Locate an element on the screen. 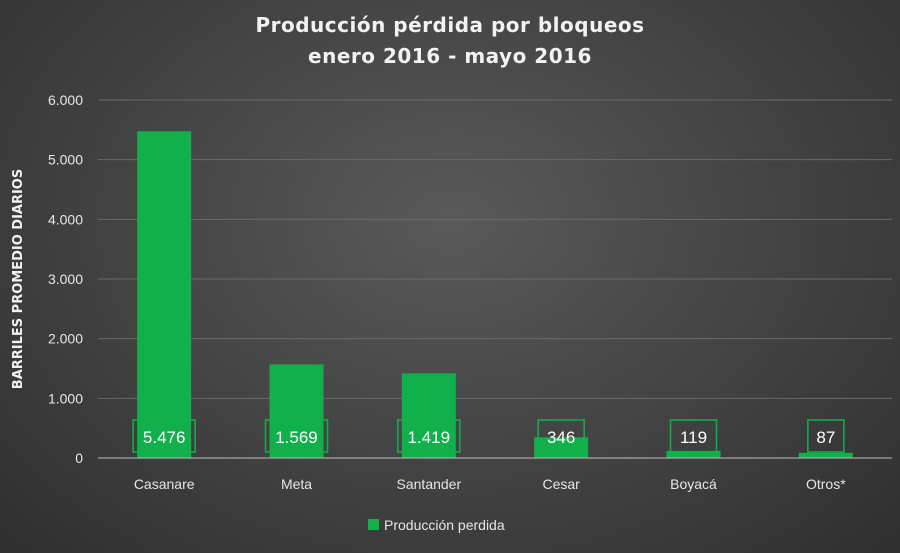 The image size is (900, 553). chart-title-line-1: Producción pérdida por bloqueos is located at coordinates (450, 25).